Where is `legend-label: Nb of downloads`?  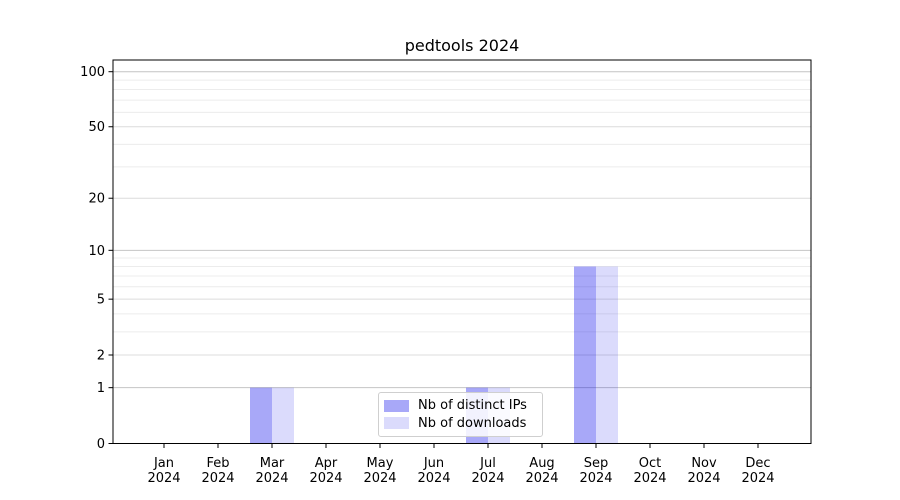
legend-label: Nb of downloads is located at coordinates (472, 423).